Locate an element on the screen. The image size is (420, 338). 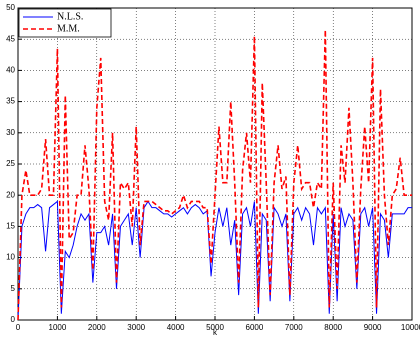
x-axis-label: k is located at coordinates (215, 332).